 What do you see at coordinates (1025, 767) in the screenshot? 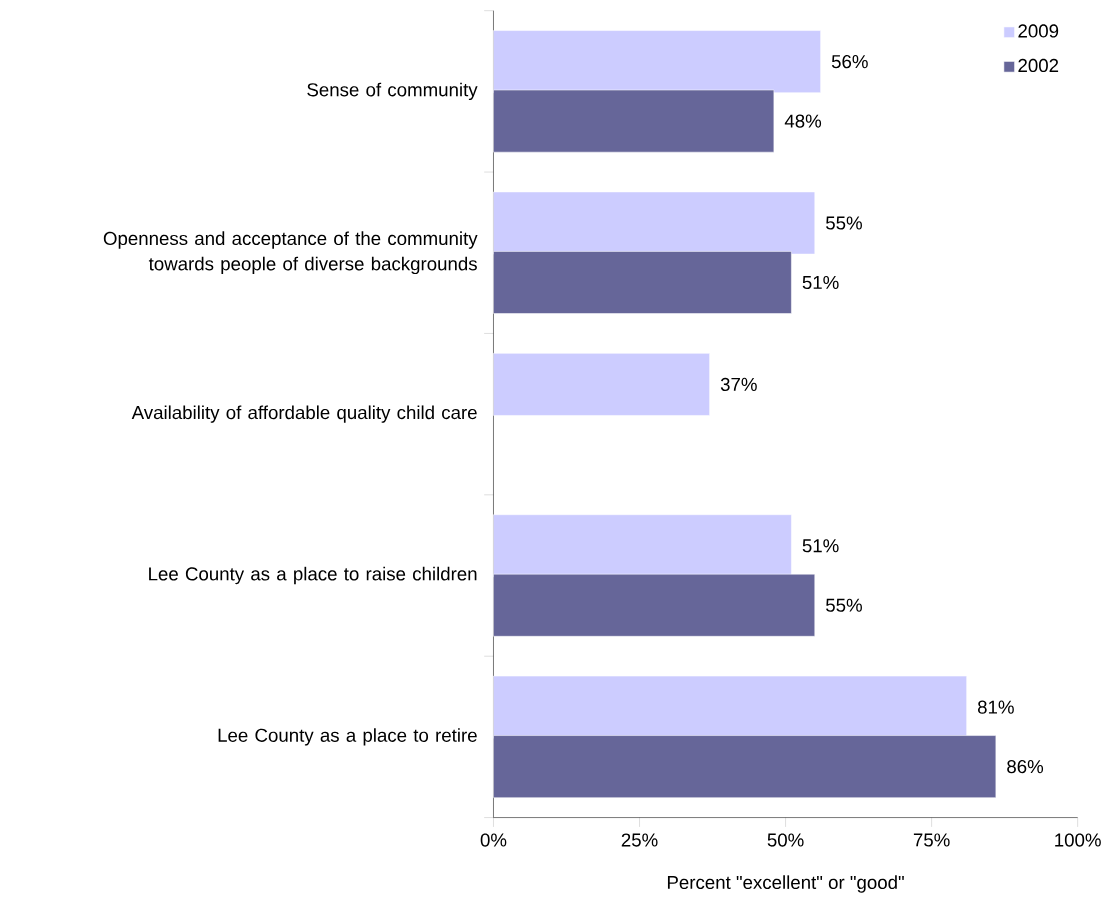
I see `data-label: 86%` at bounding box center [1025, 767].